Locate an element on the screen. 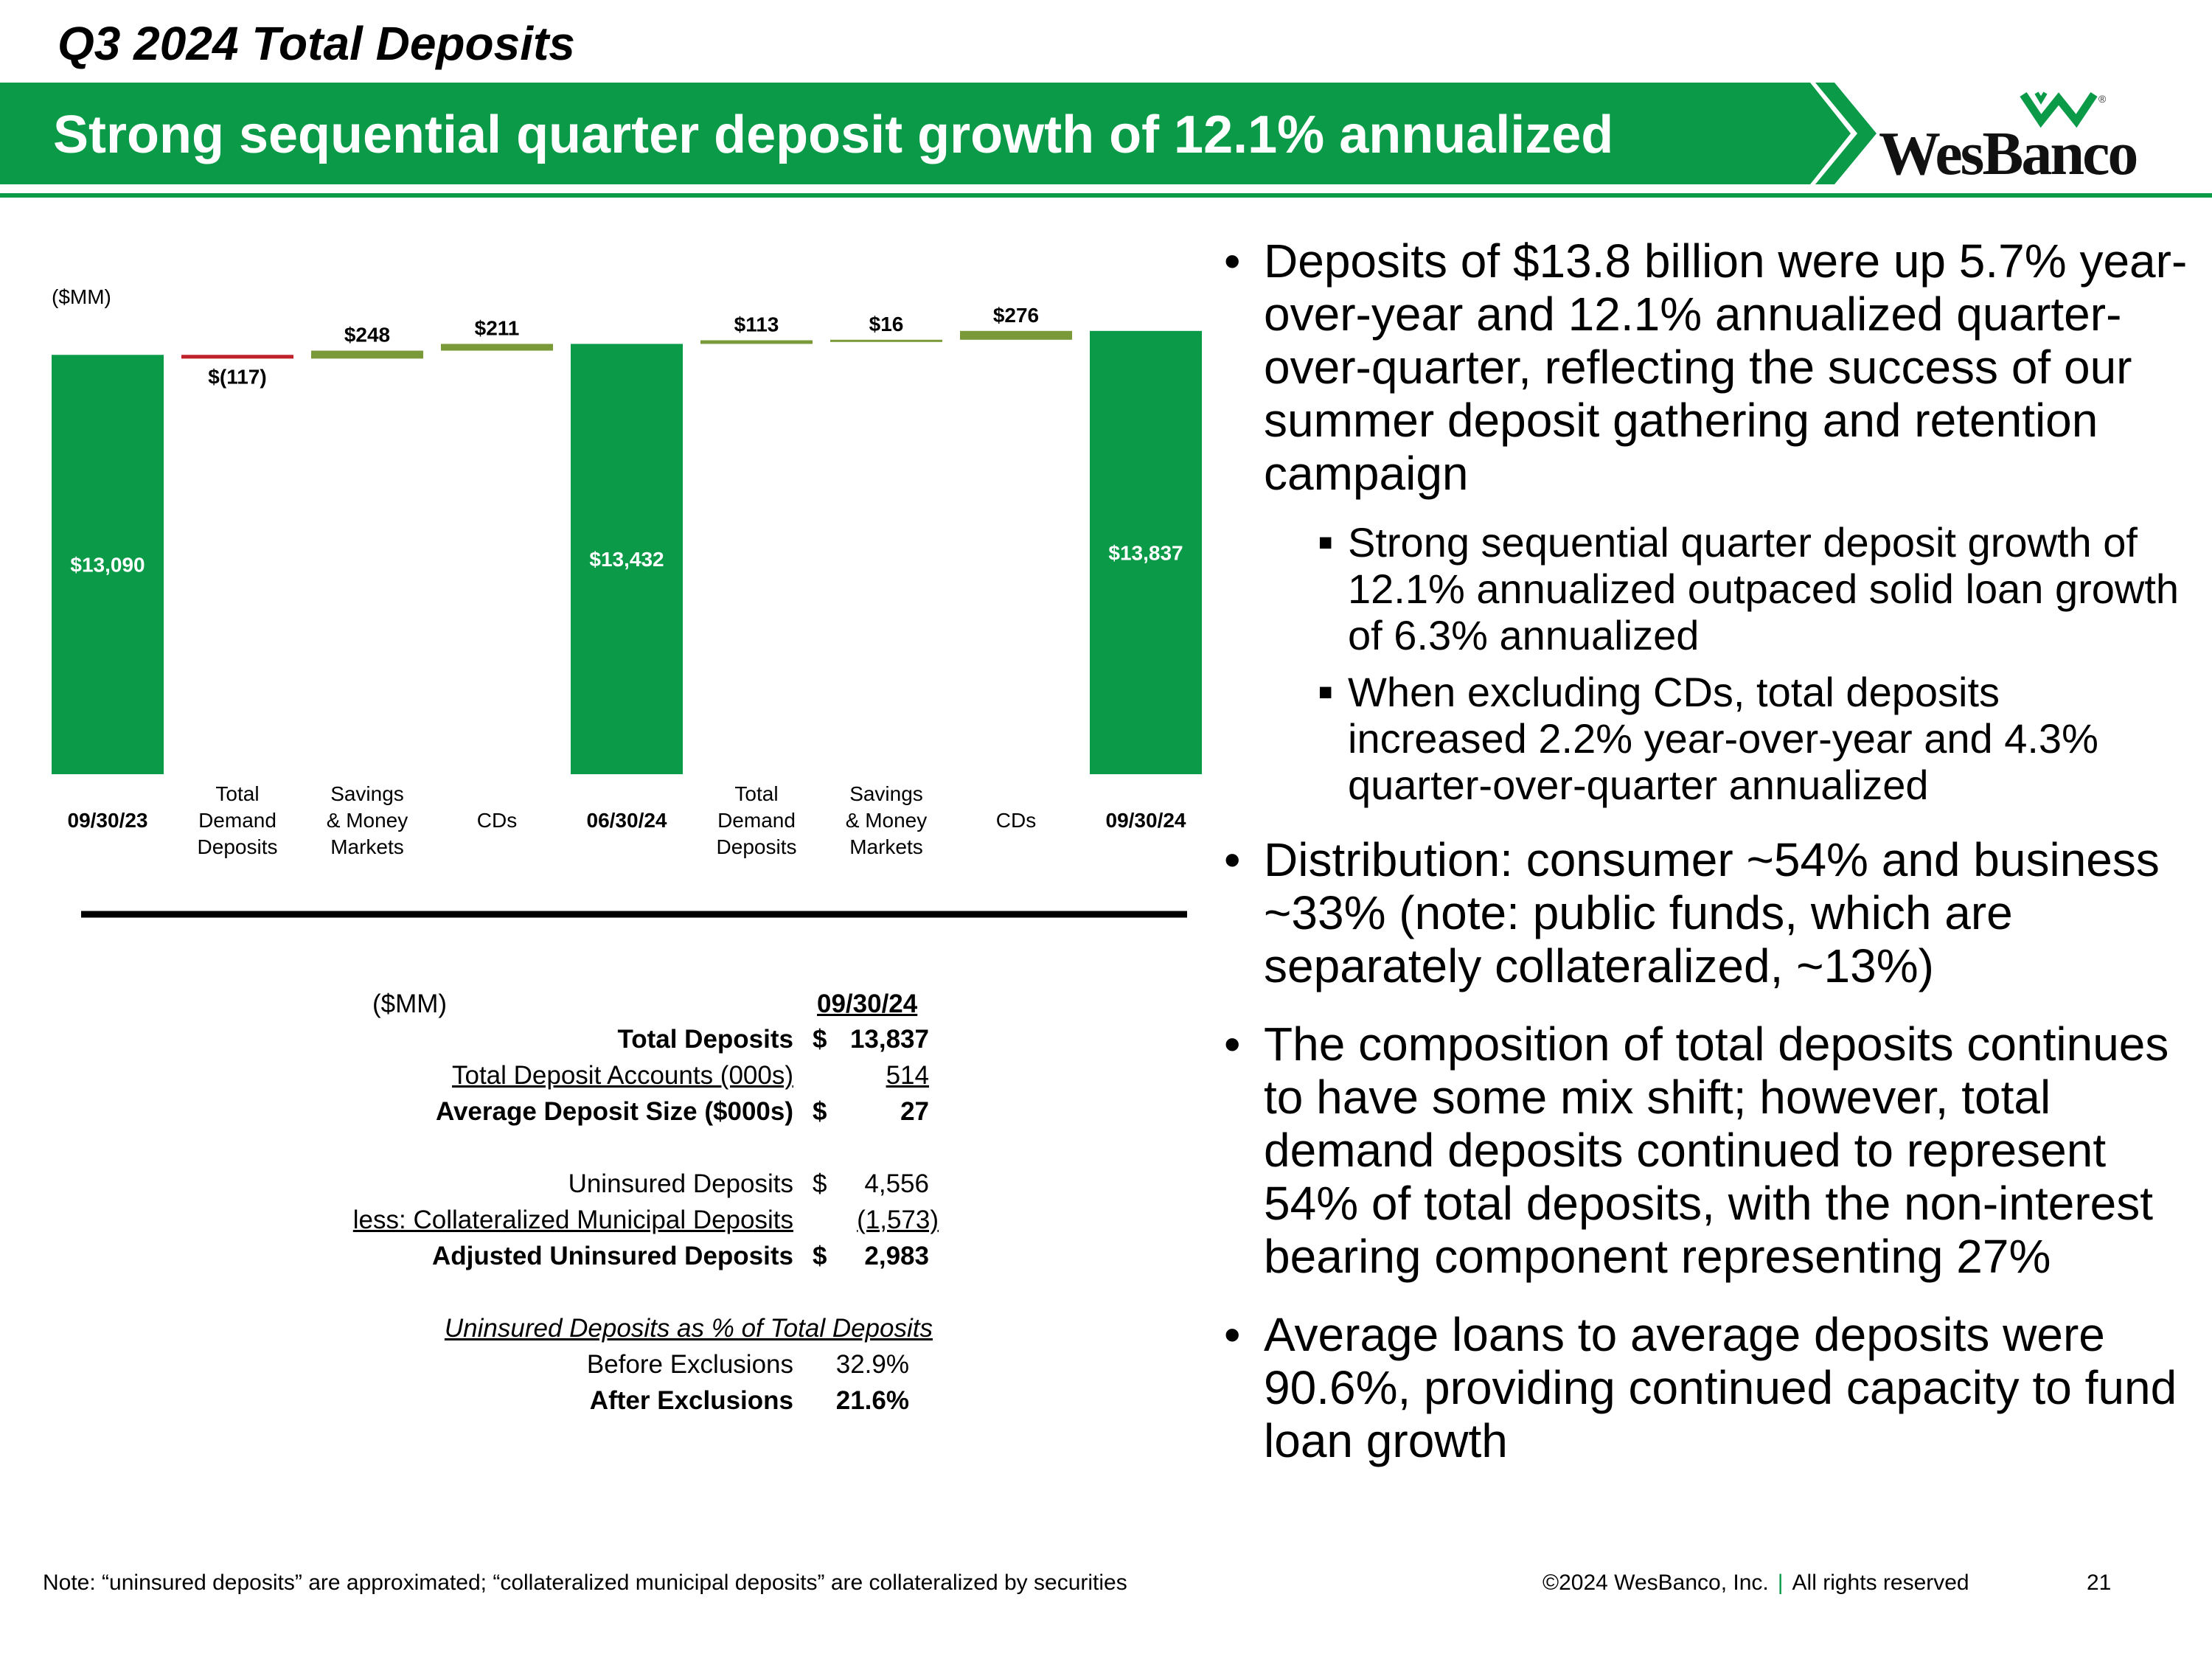 This screenshot has height=1659, width=2212. wesbanco-logo: WesBanco ® is located at coordinates (2008, 137).